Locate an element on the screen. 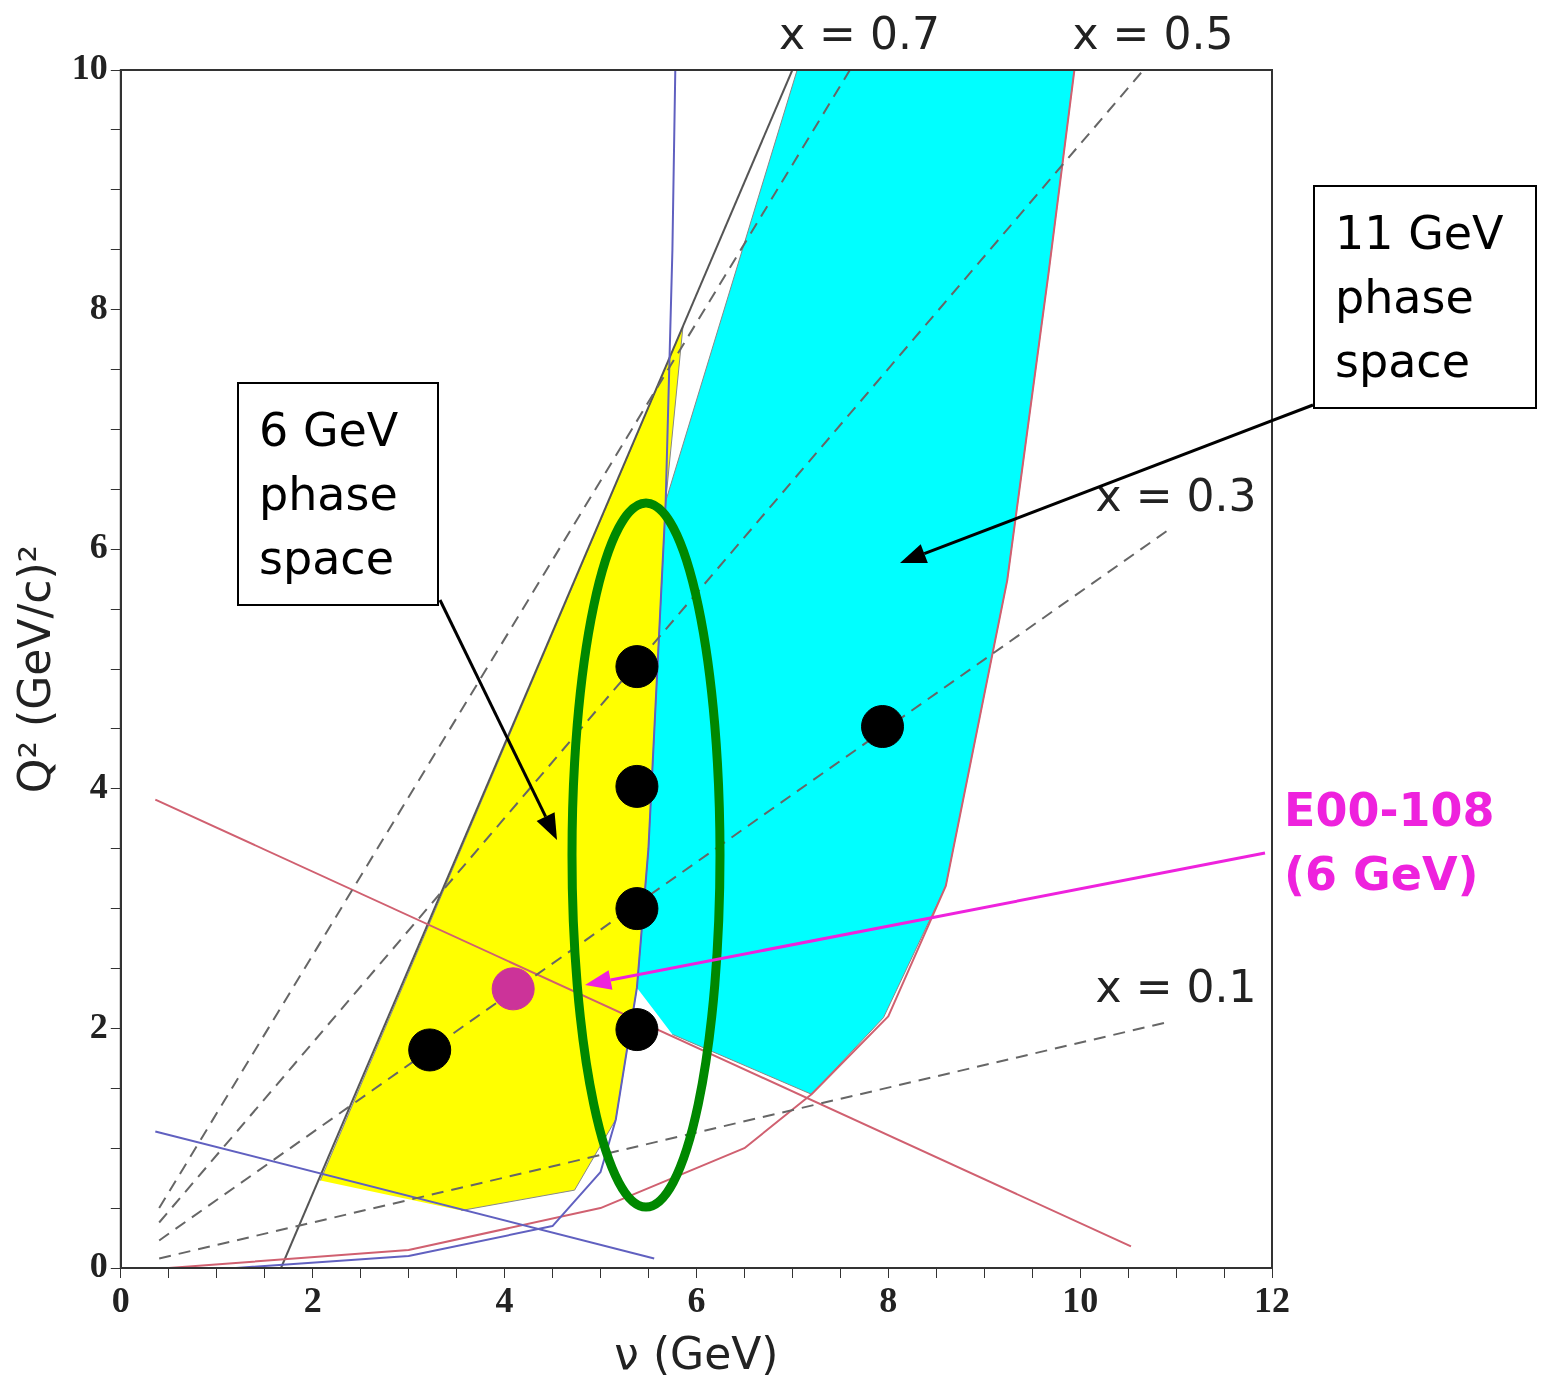 The image size is (1565, 1395). y-tick-label: 2 is located at coordinates (98, 1025).